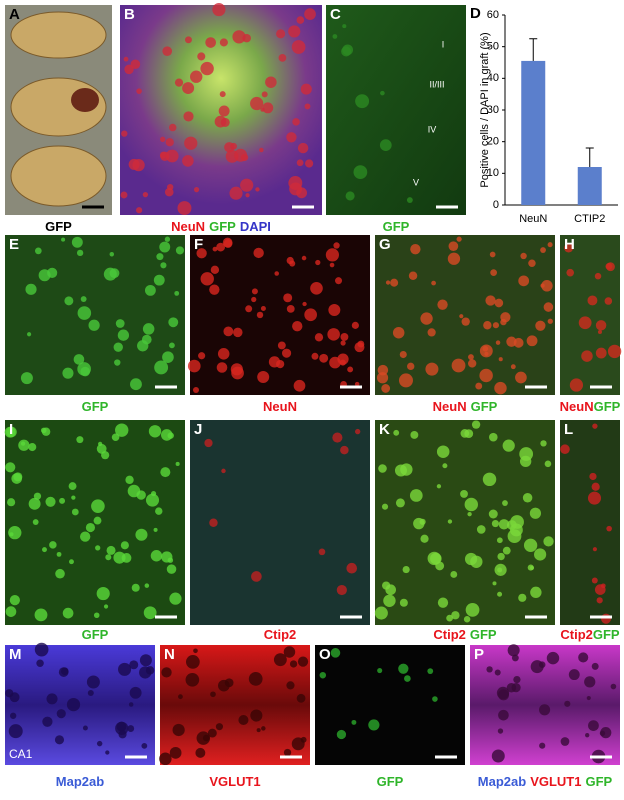  Describe the element at coordinates (479, 654) in the screenshot. I see `panel-letter: P` at that location.